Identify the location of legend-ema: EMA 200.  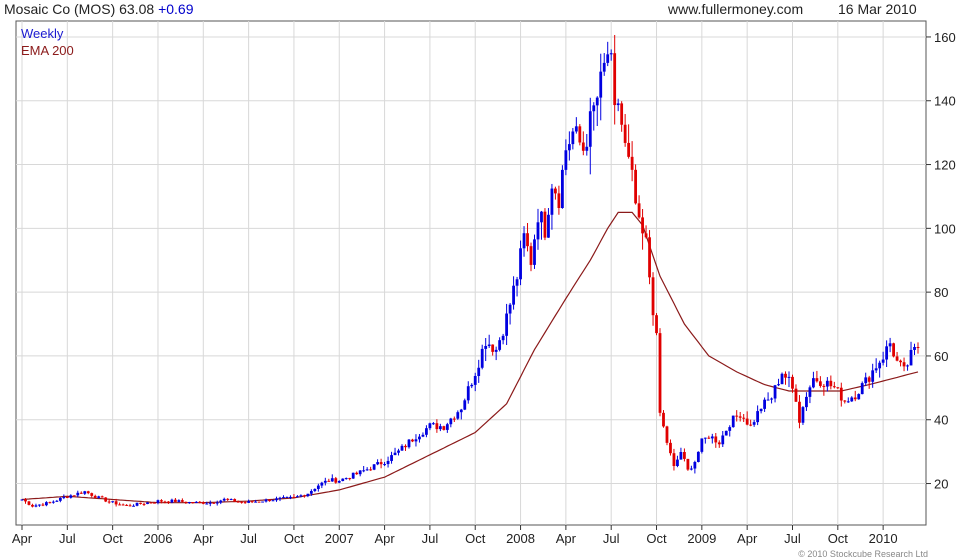
(47, 50).